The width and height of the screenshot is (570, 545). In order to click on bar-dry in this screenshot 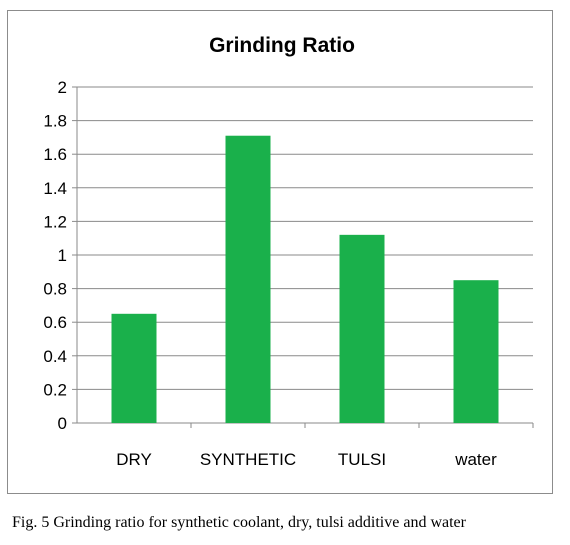, I will do `click(134, 368)`.